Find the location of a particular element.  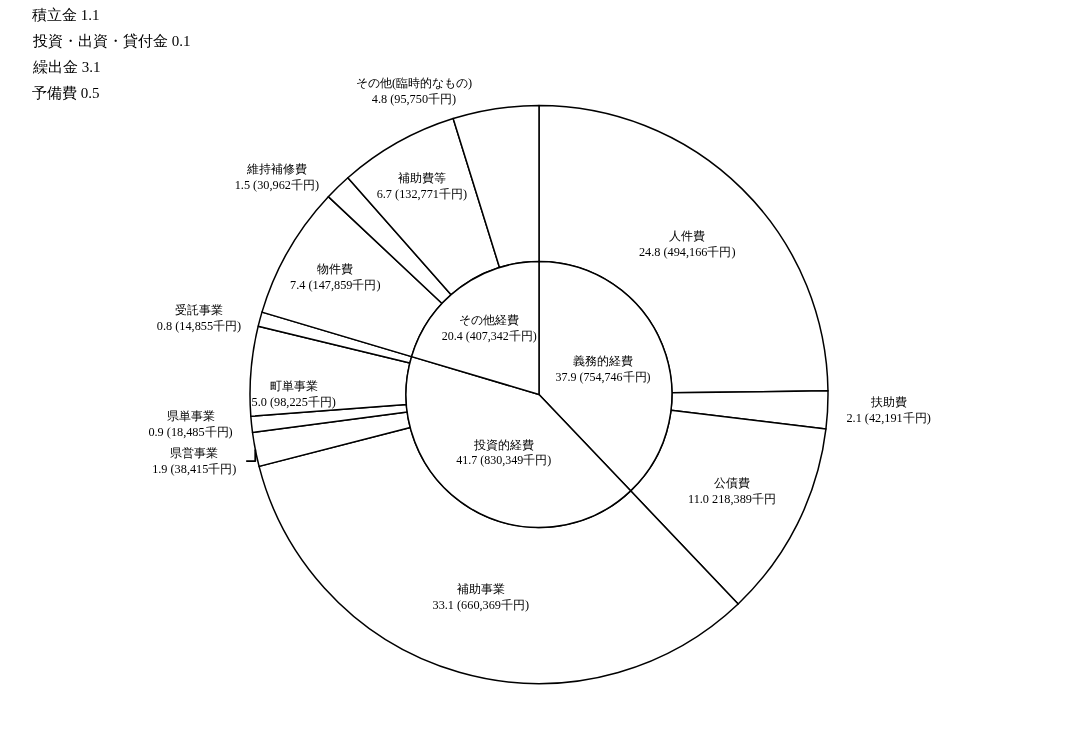

data-label: 37.9 (754,746千円) is located at coordinates (603, 376).